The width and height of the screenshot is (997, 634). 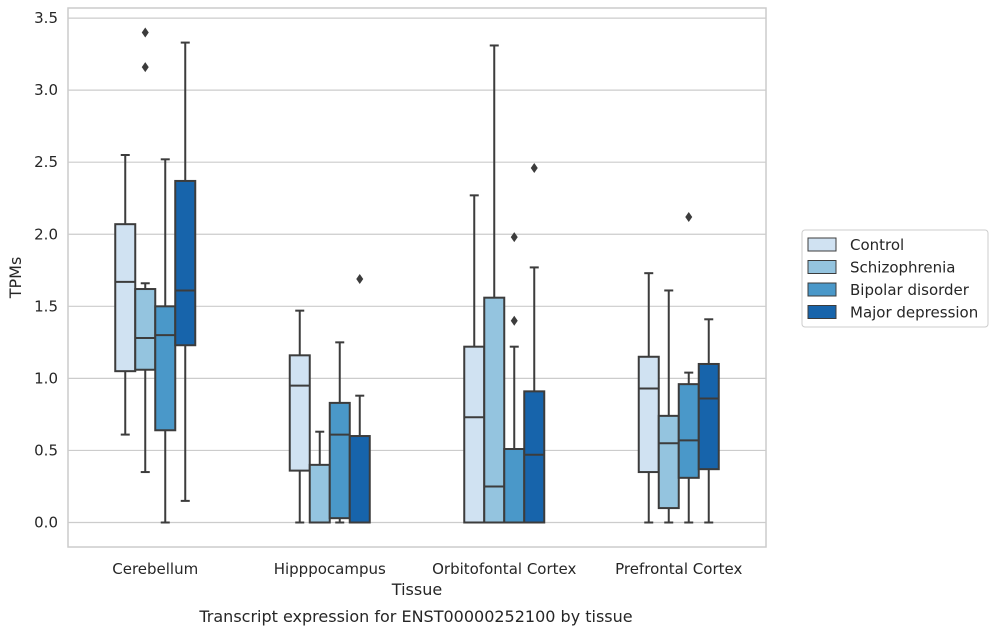 I want to click on y-tick-label: 2.5, so click(x=46, y=162).